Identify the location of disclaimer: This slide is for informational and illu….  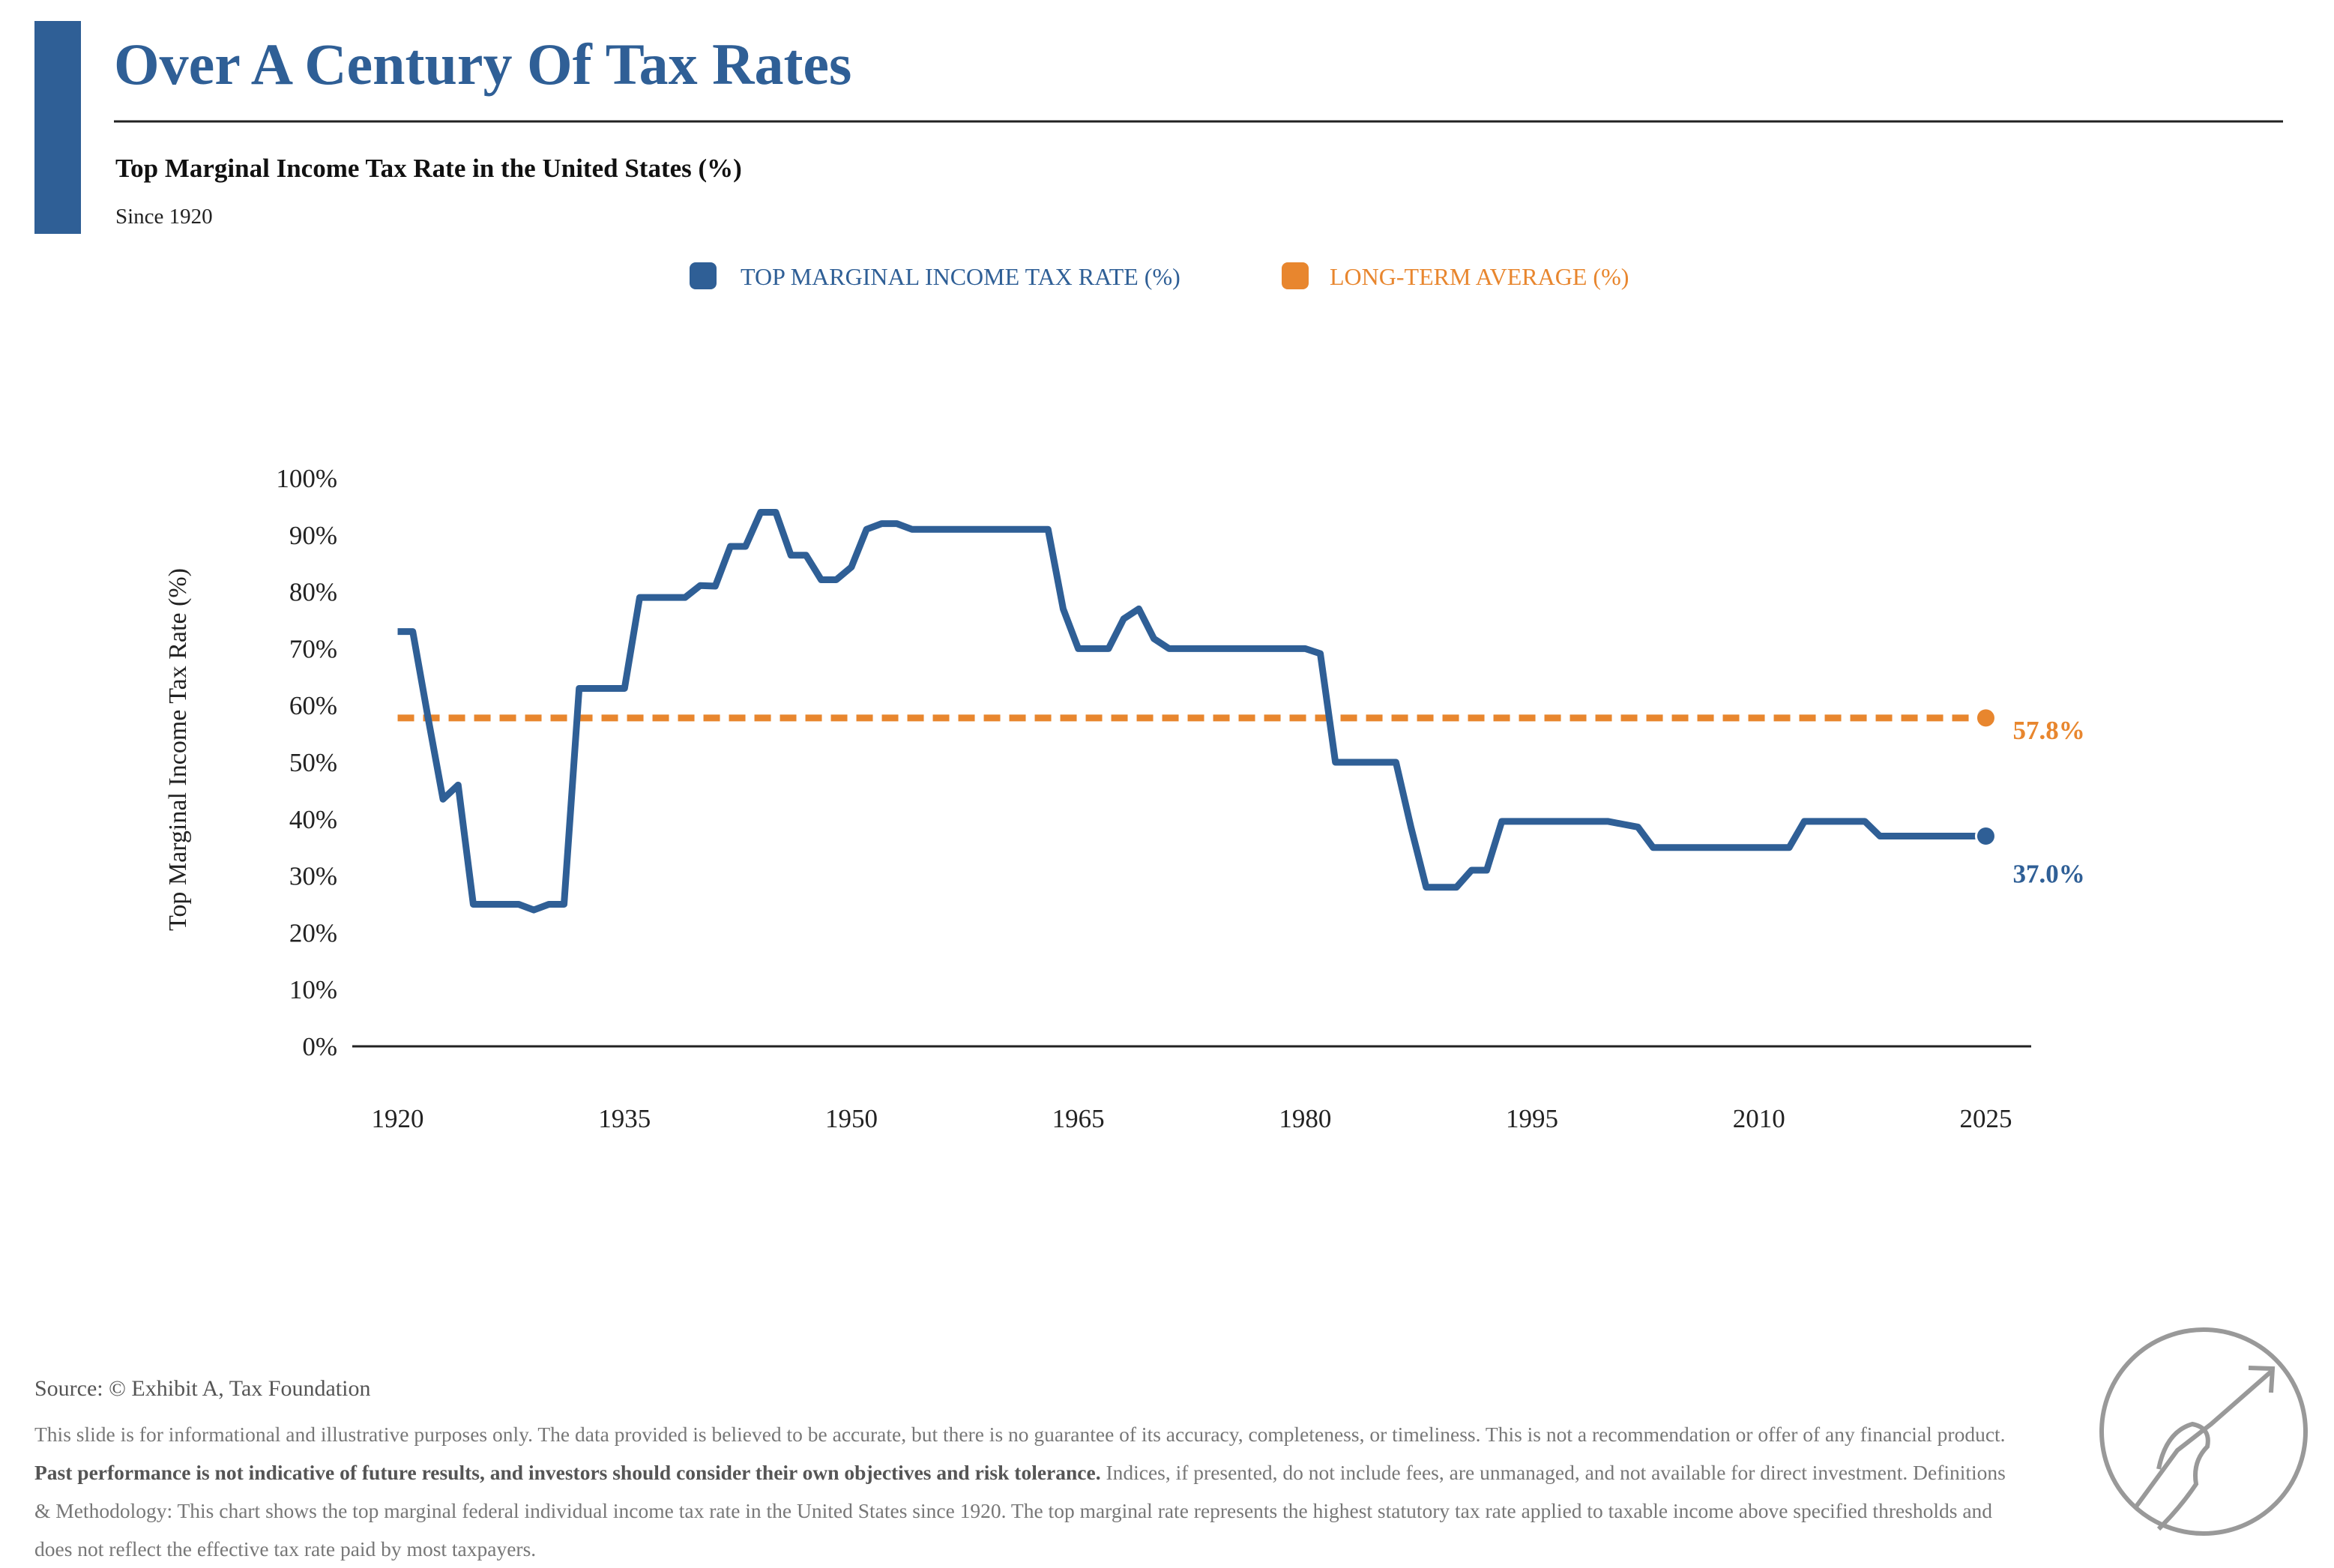
(1024, 1491).